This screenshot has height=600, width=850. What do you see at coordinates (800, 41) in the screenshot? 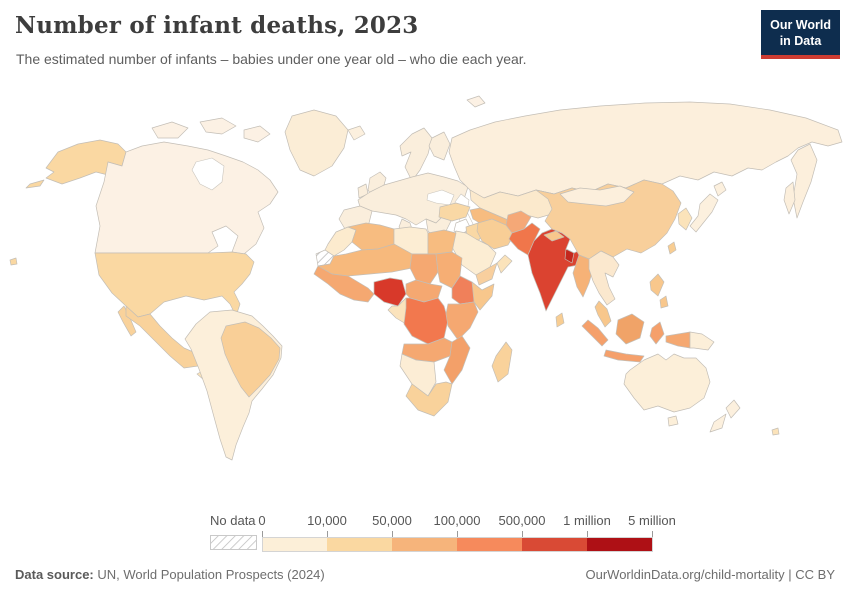
I see `owid-logo-line2: in Data` at bounding box center [800, 41].